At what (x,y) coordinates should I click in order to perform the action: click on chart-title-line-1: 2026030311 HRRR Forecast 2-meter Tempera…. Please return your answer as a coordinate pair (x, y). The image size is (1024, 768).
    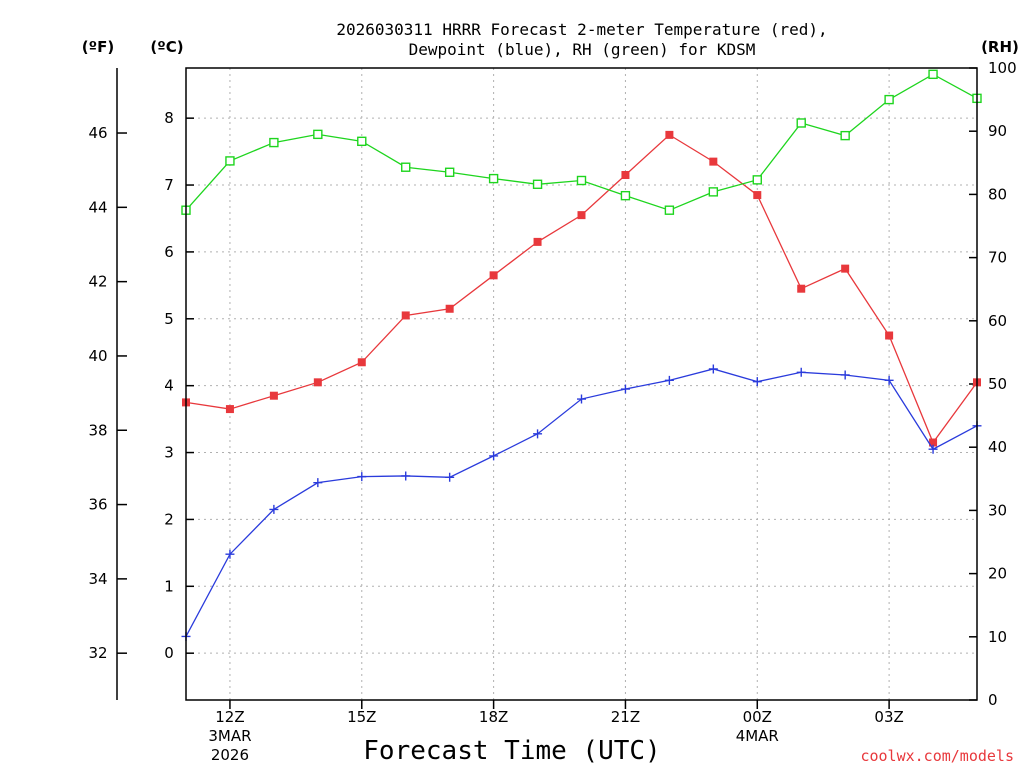
    Looking at the image, I should click on (581, 29).